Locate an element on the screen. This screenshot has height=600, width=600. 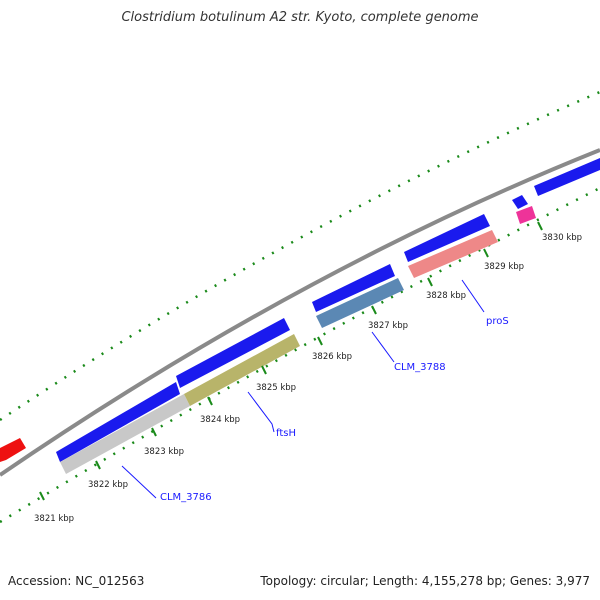
accession-text: Accession: NC_012563 is located at coordinates (76, 581).